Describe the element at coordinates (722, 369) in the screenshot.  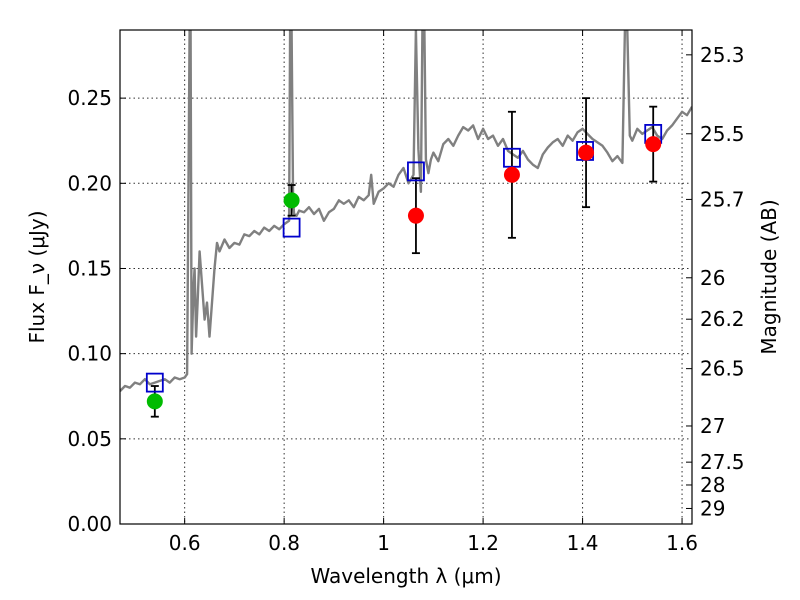
I see `magnitude-tick-label: 26.5` at that location.